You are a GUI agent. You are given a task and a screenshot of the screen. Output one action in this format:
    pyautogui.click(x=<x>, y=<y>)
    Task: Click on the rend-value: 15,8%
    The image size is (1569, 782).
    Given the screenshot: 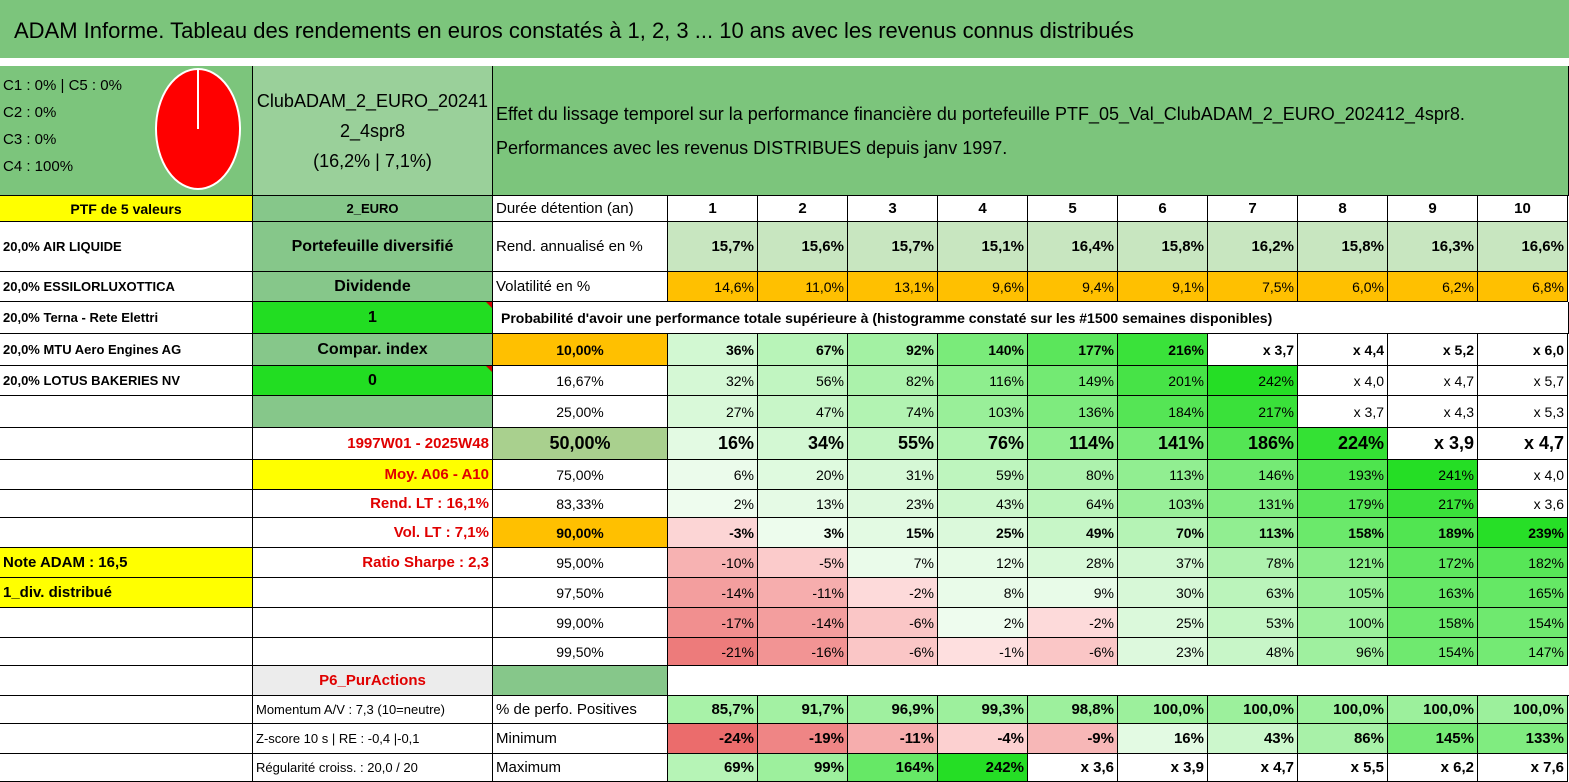 What is the action you would take?
    pyautogui.click(x=1163, y=247)
    